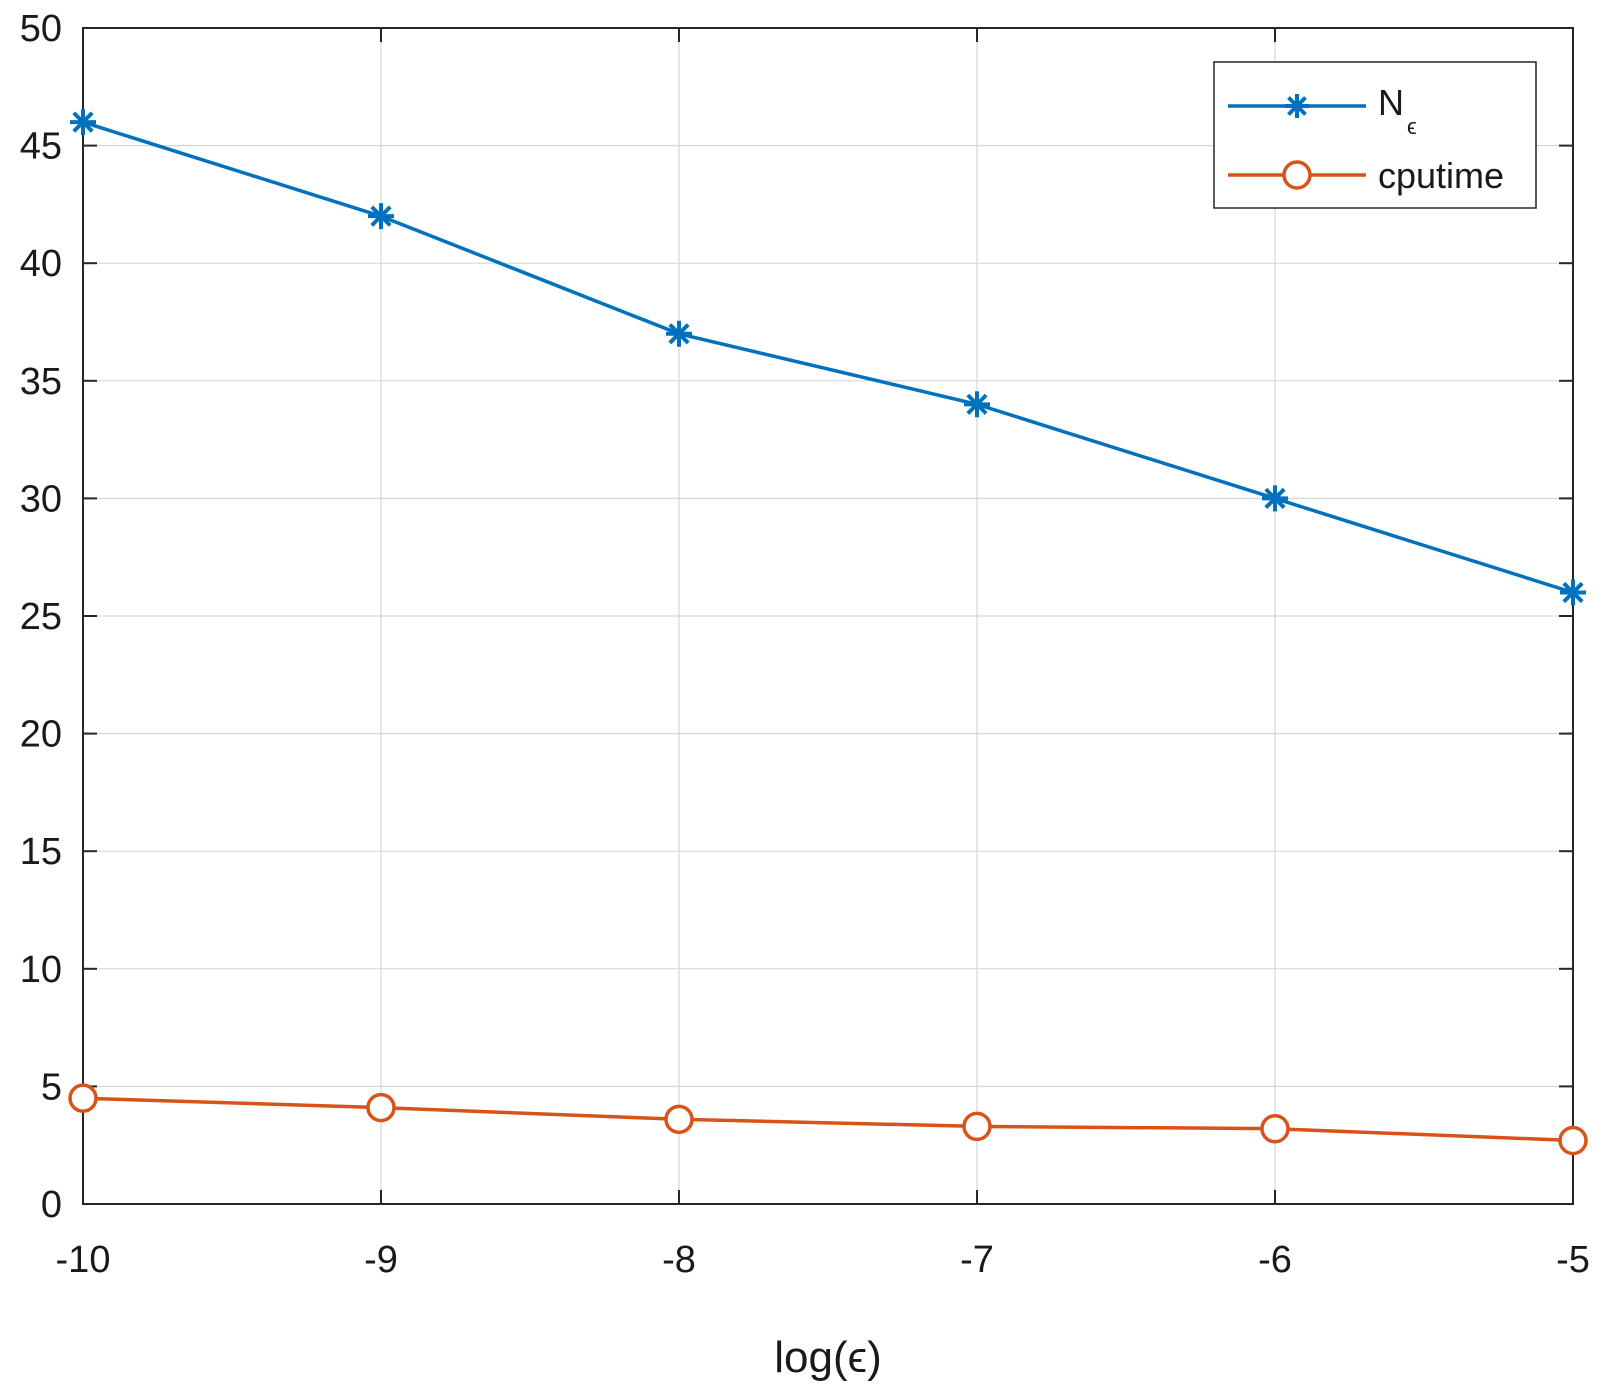 This screenshot has height=1392, width=1600. What do you see at coordinates (679, 1260) in the screenshot?
I see `x-tick-label: -8` at bounding box center [679, 1260].